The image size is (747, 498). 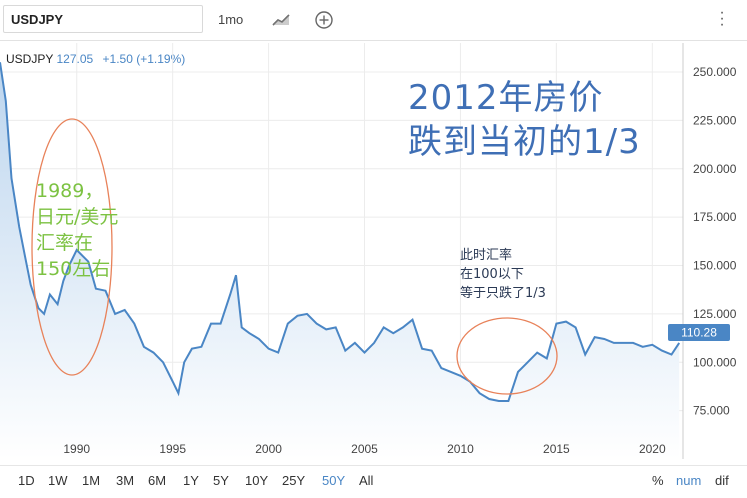 What do you see at coordinates (486, 255) in the screenshot?
I see `annotation-2012-line: 此时汇率` at bounding box center [486, 255].